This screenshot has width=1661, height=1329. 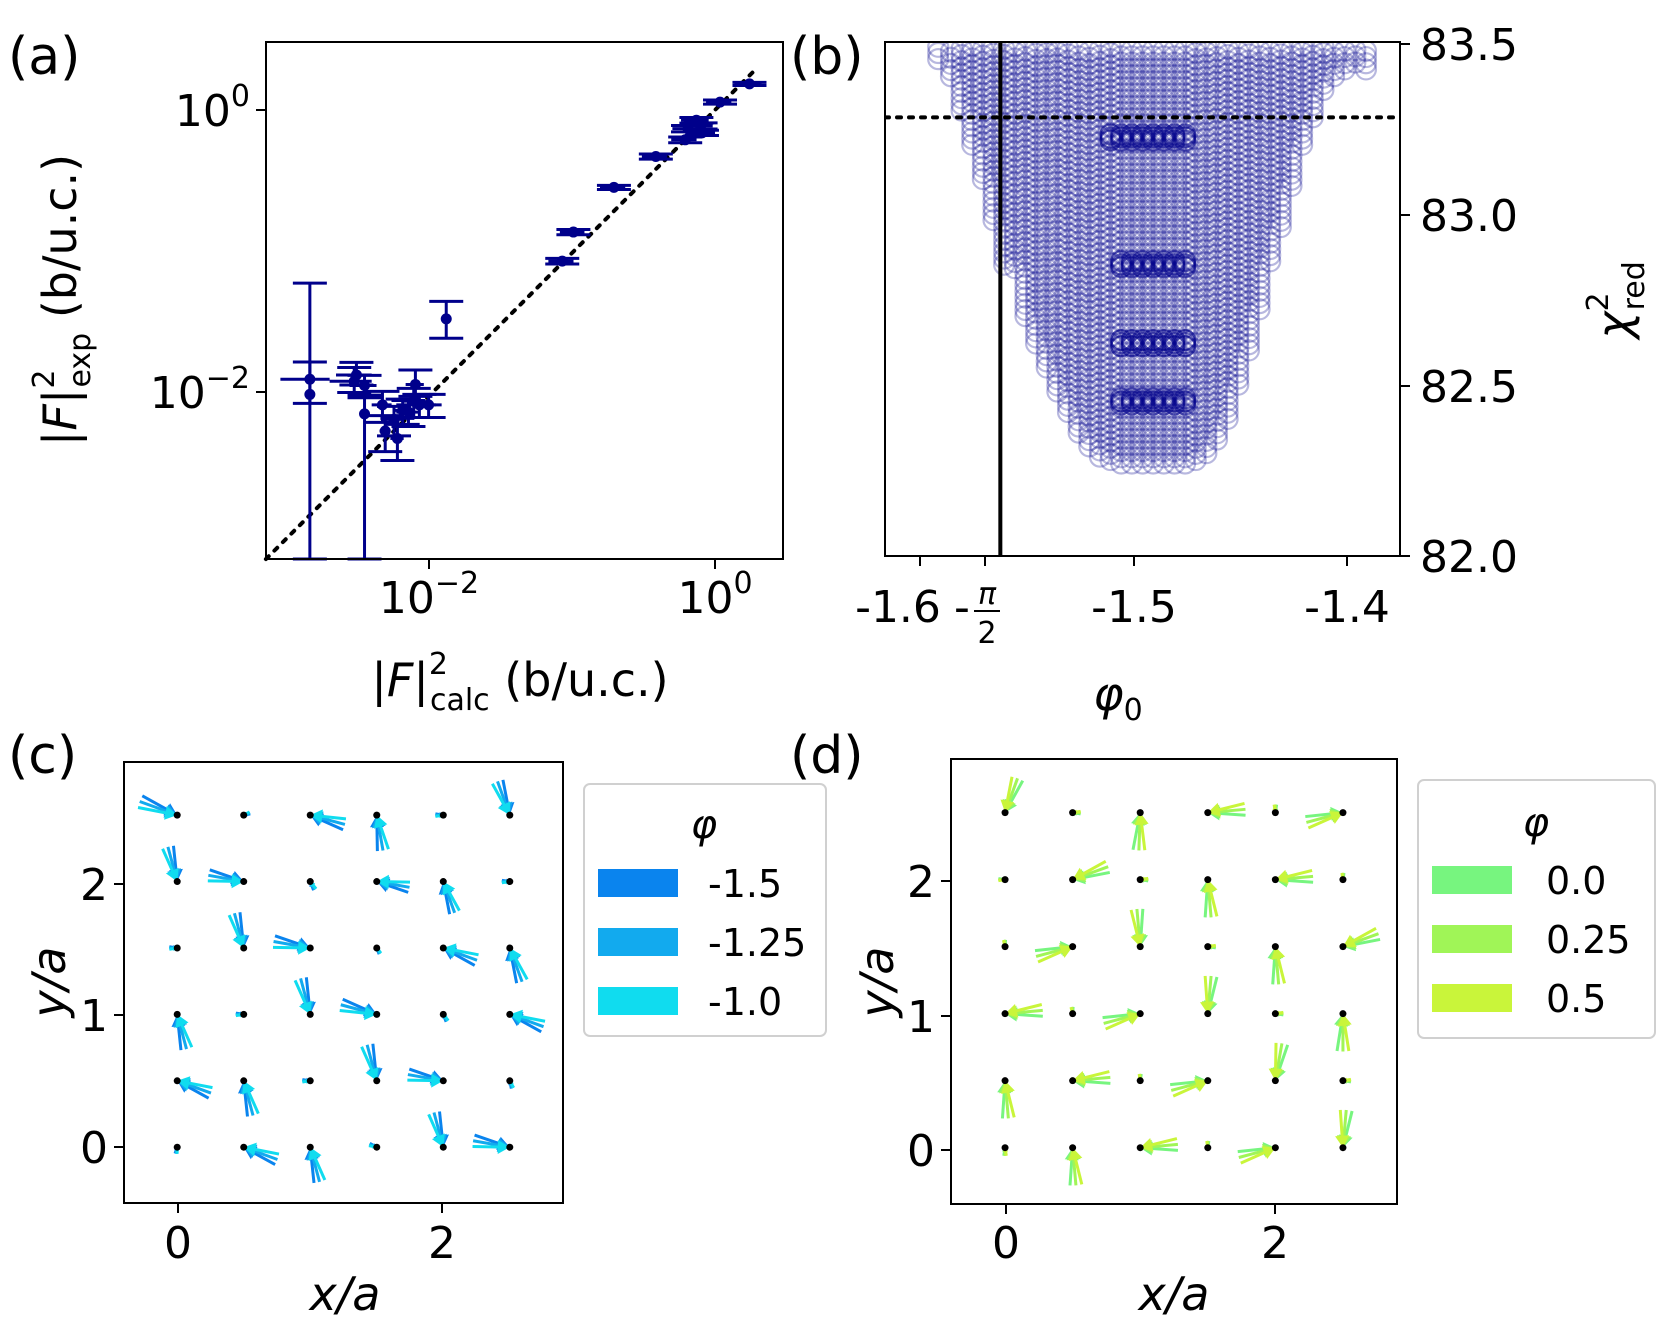 What do you see at coordinates (745, 1002) in the screenshot?
I see `c-legend-label-3: -1.0` at bounding box center [745, 1002].